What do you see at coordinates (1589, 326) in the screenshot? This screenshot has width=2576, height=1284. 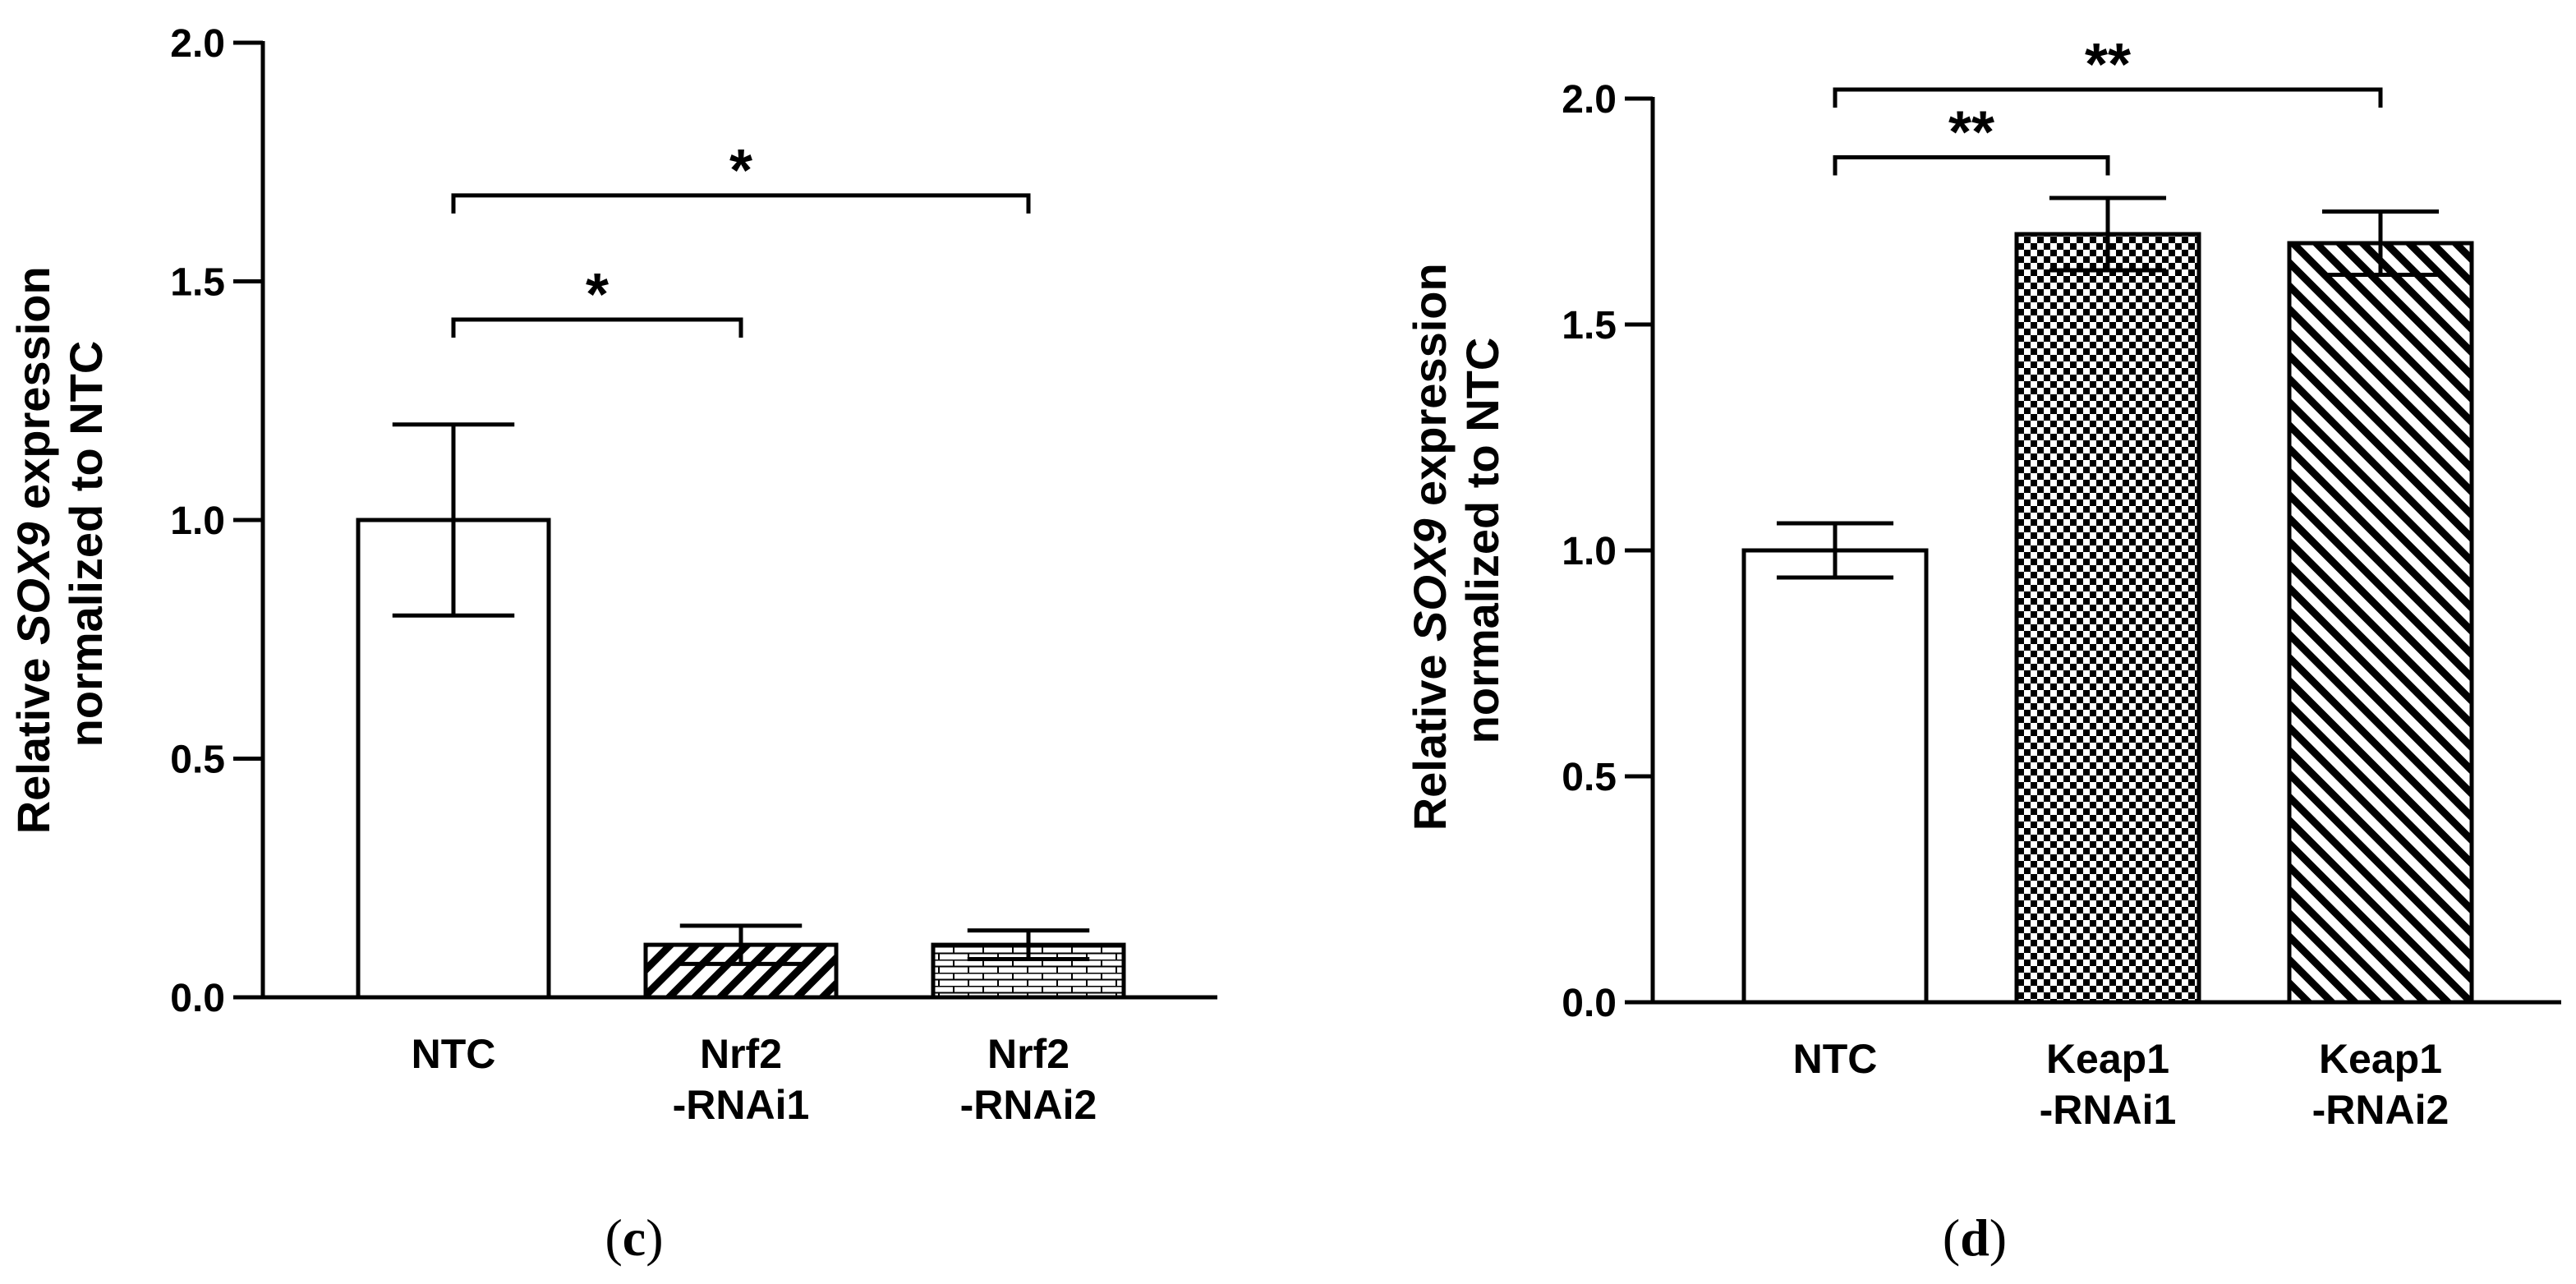 I see `panel-d-y-tick-label: 1.5` at bounding box center [1589, 326].